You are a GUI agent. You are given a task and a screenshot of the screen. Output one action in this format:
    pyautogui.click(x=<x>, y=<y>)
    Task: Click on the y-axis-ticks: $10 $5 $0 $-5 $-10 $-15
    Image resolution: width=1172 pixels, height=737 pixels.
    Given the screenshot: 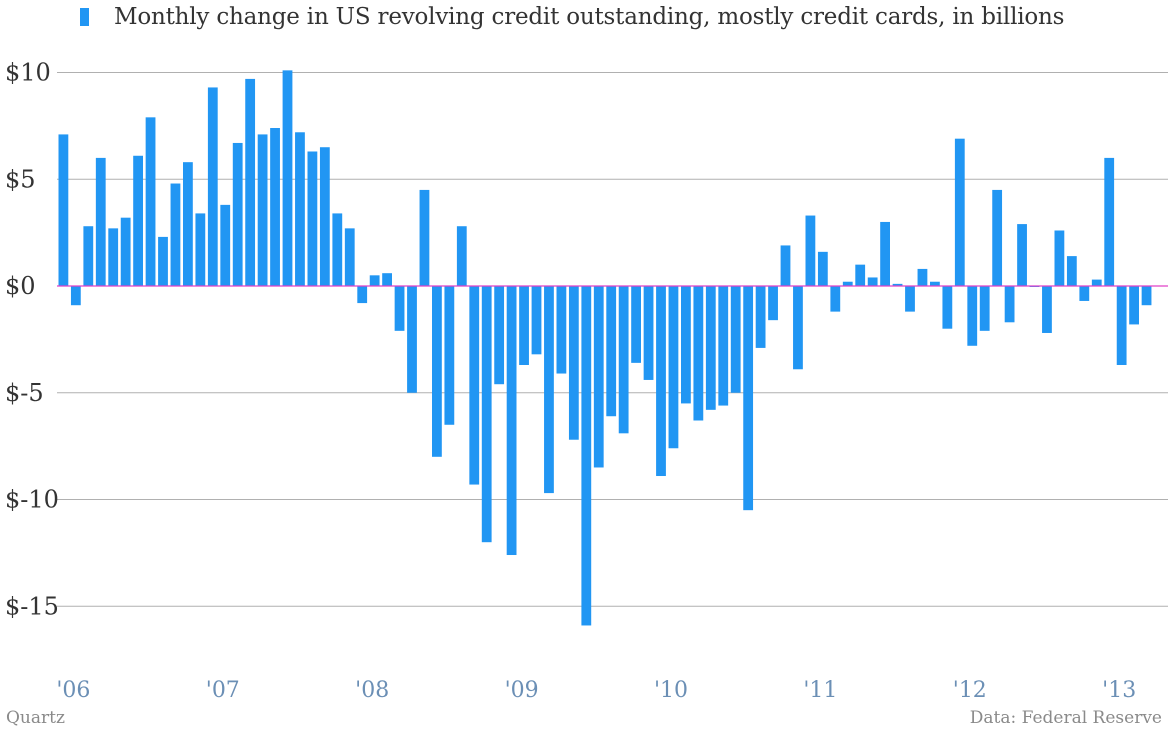 What is the action you would take?
    pyautogui.click(x=32, y=340)
    